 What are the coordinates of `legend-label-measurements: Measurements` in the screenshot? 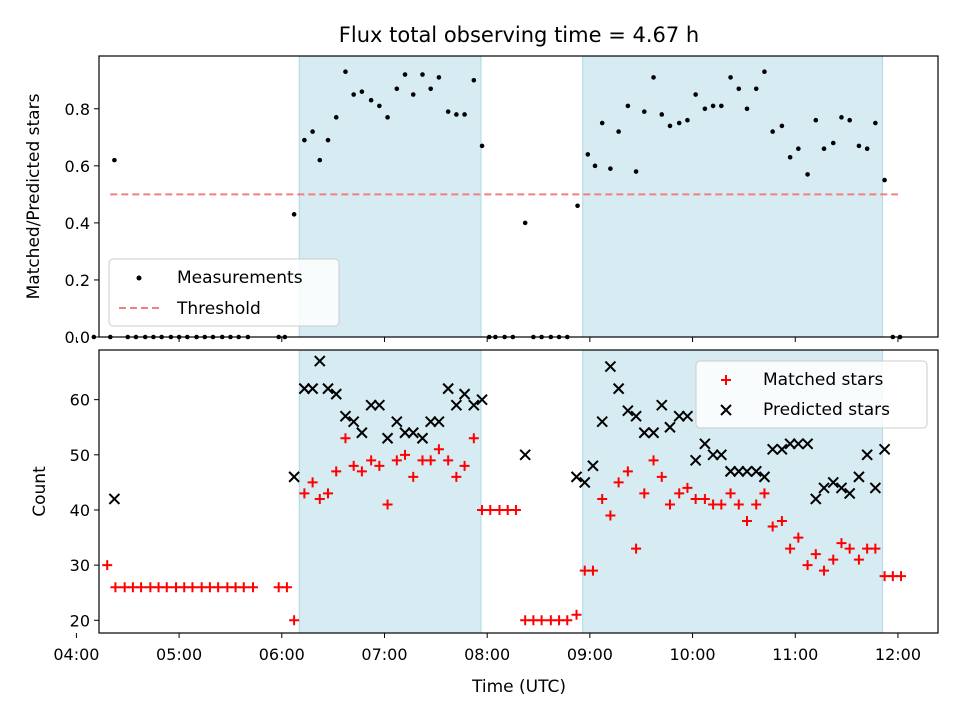 It's located at (240, 278).